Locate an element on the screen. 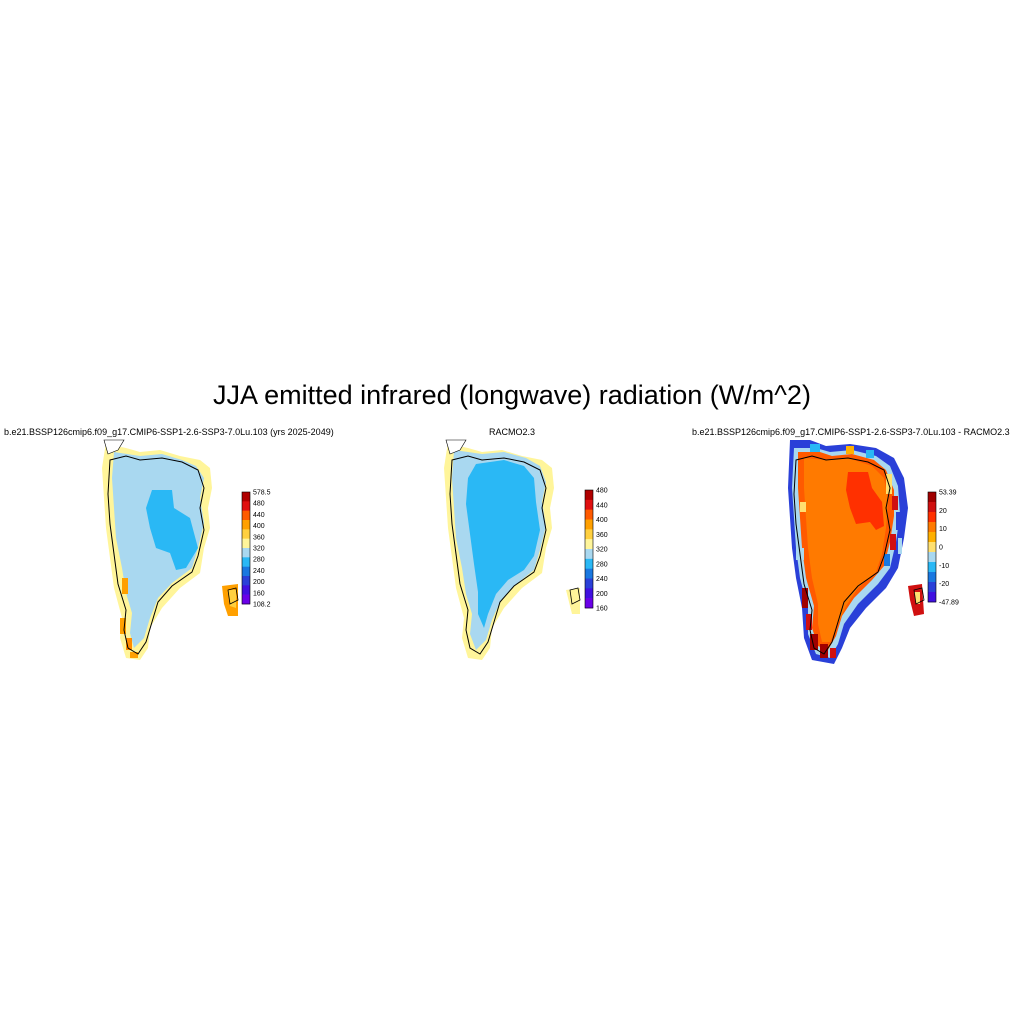 Image resolution: width=1024 pixels, height=1024 pixels. panel-3-colorbar-label: 0 is located at coordinates (941, 548).